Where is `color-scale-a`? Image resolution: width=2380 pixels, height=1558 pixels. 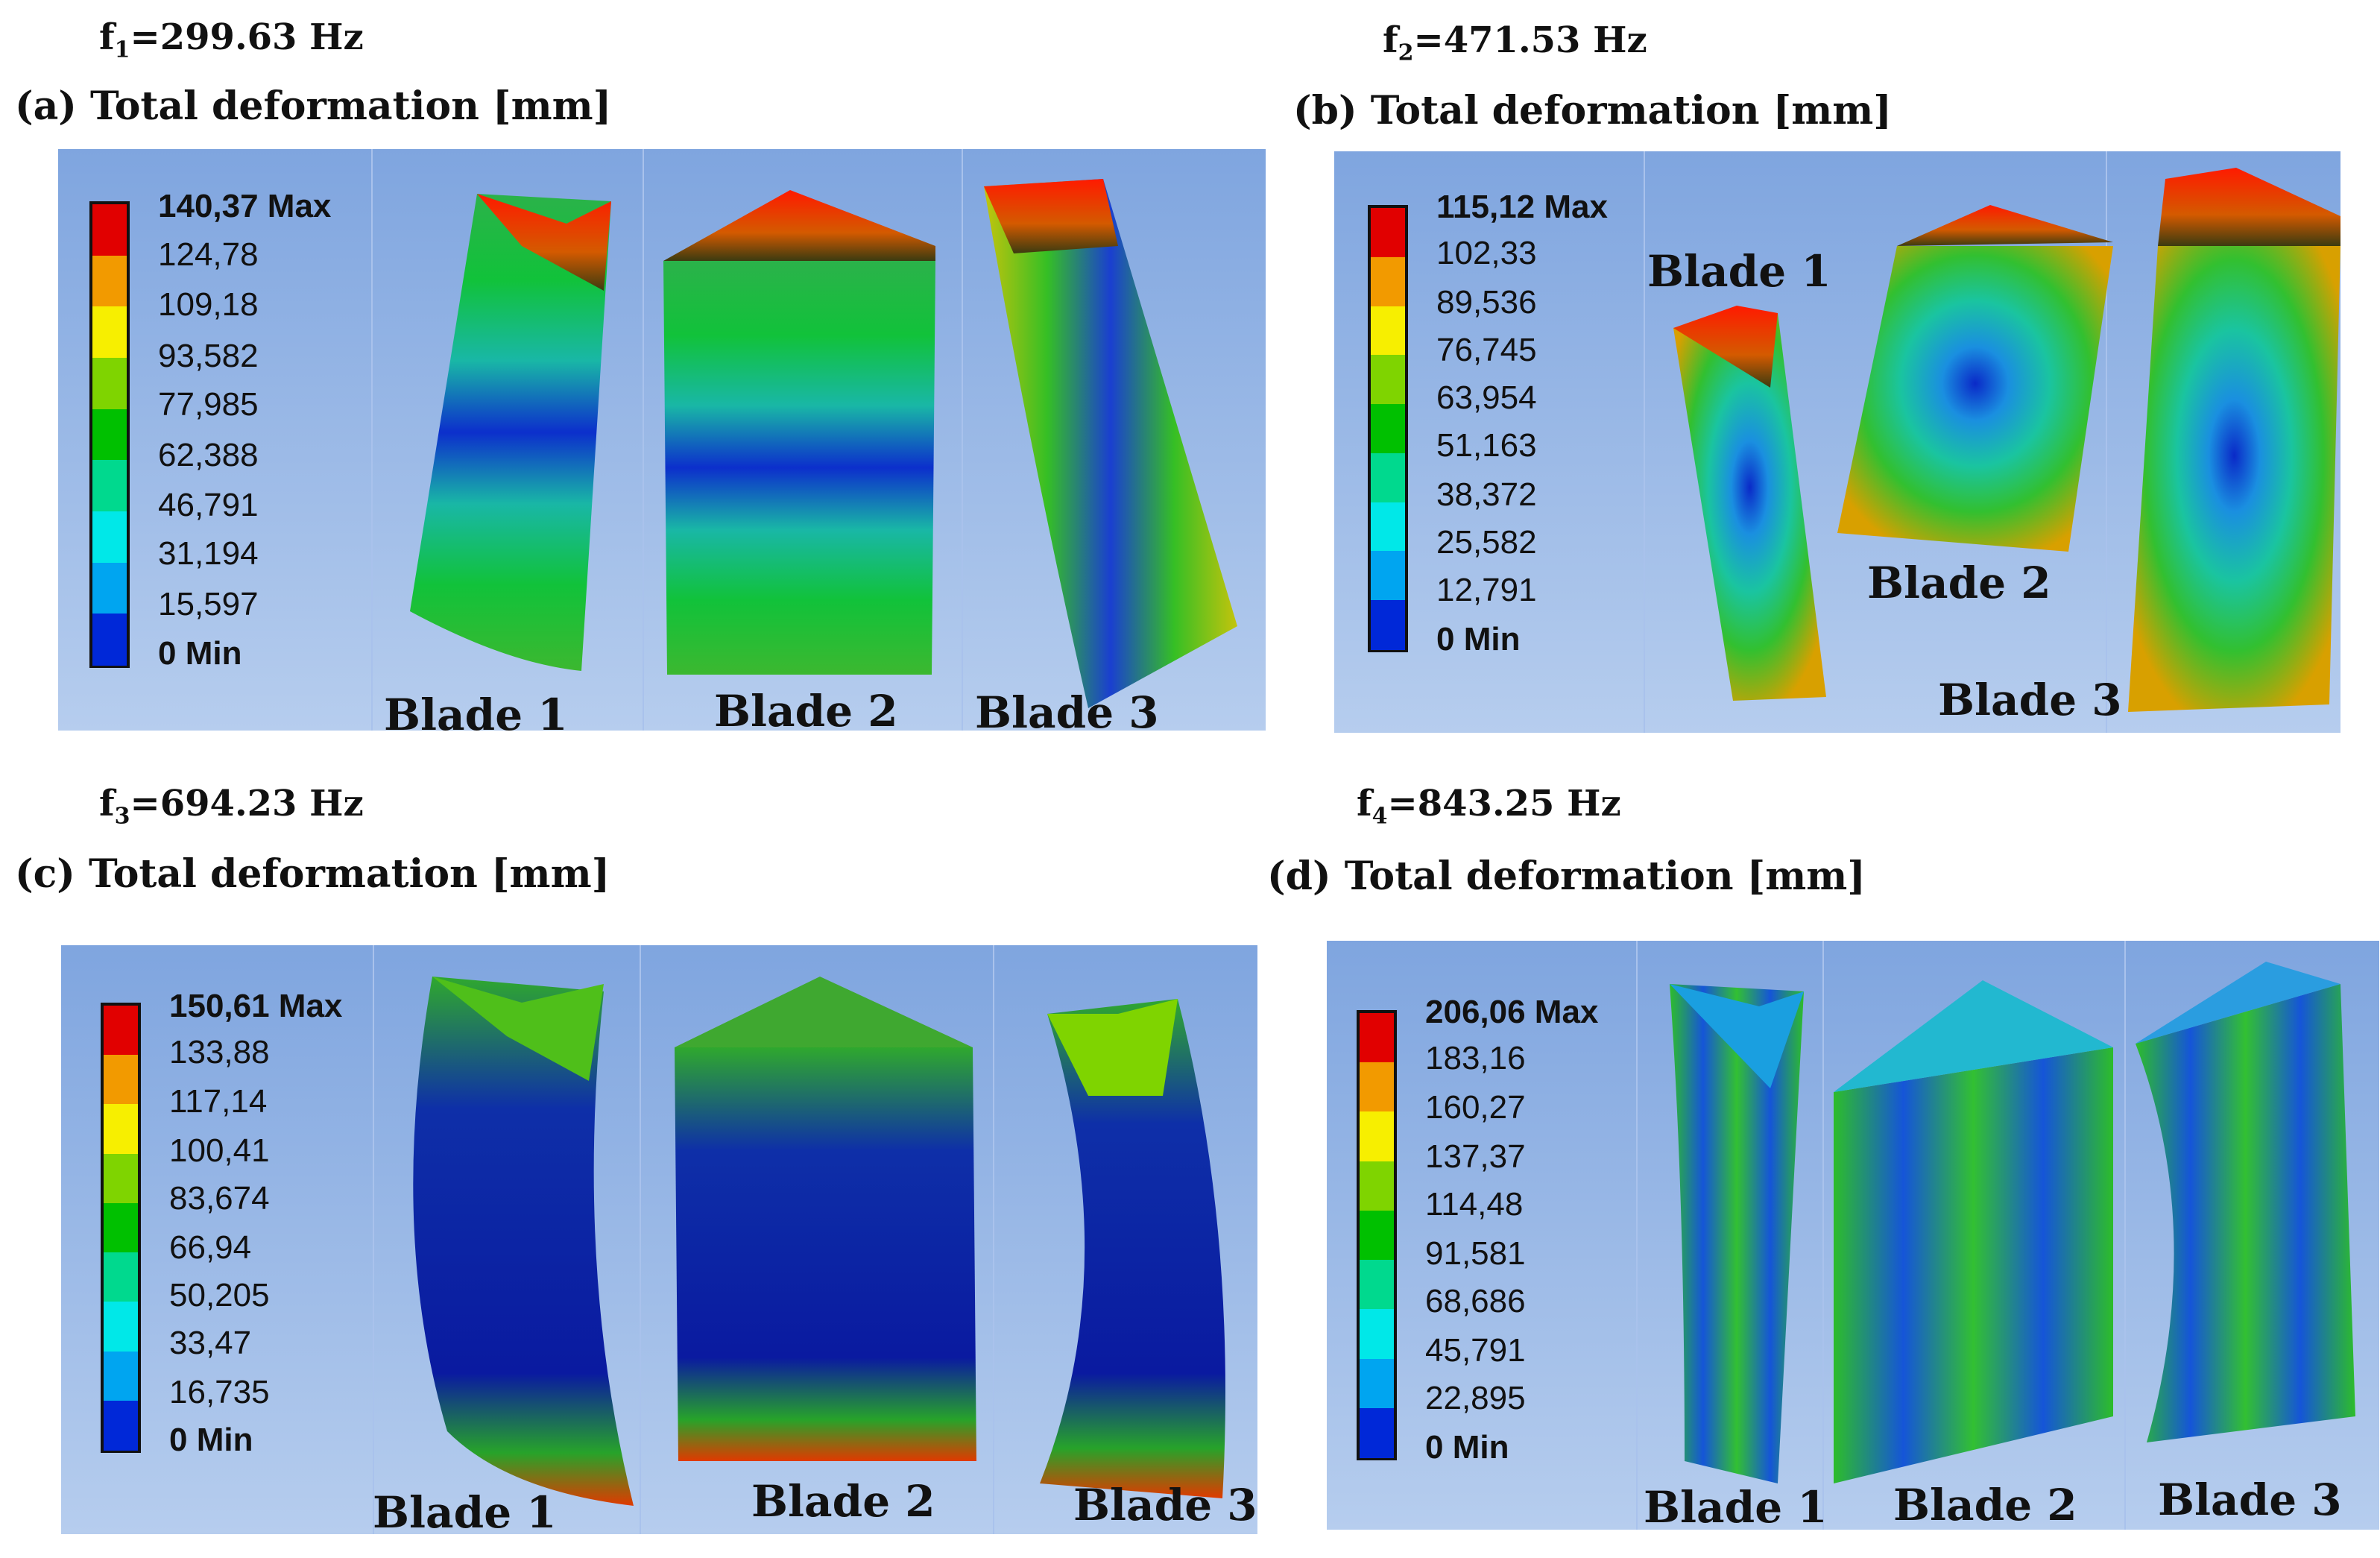 color-scale-a is located at coordinates (109, 434).